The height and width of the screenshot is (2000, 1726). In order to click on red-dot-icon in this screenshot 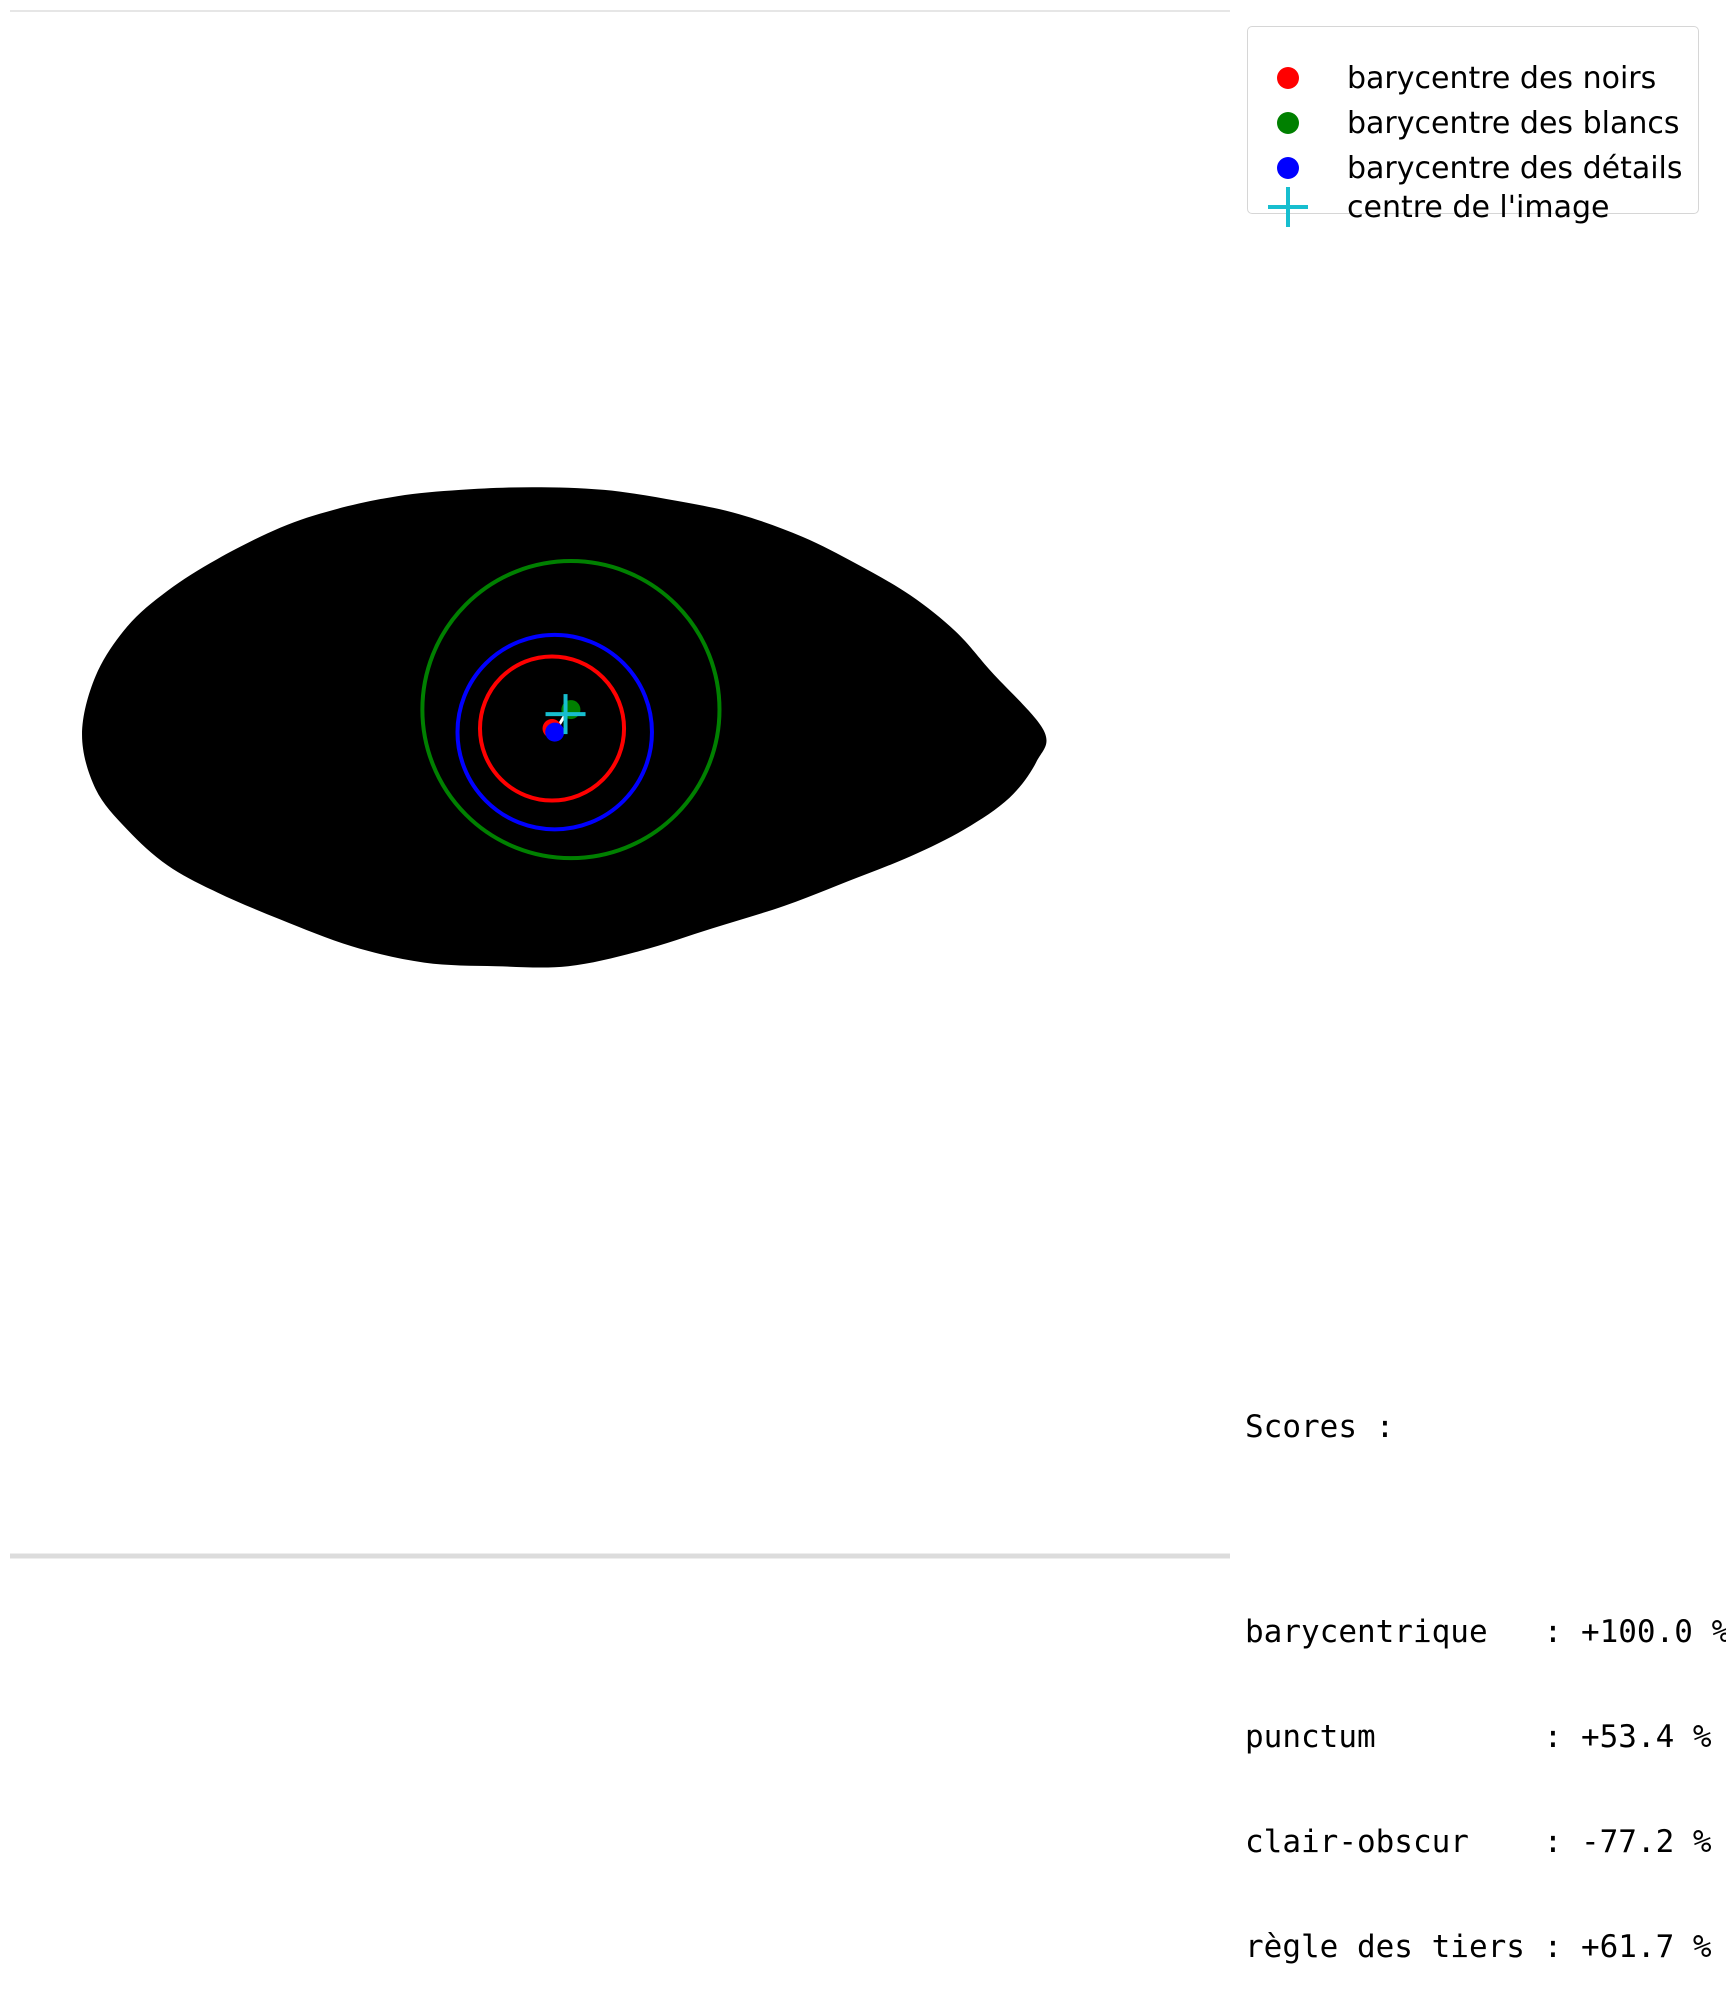, I will do `click(1288, 78)`.